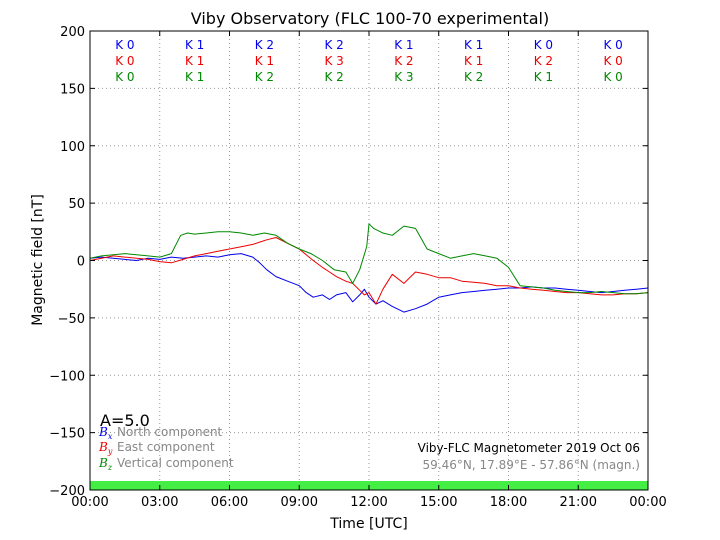  Describe the element at coordinates (229, 502) in the screenshot. I see `x-tick-label: 06:00` at that location.